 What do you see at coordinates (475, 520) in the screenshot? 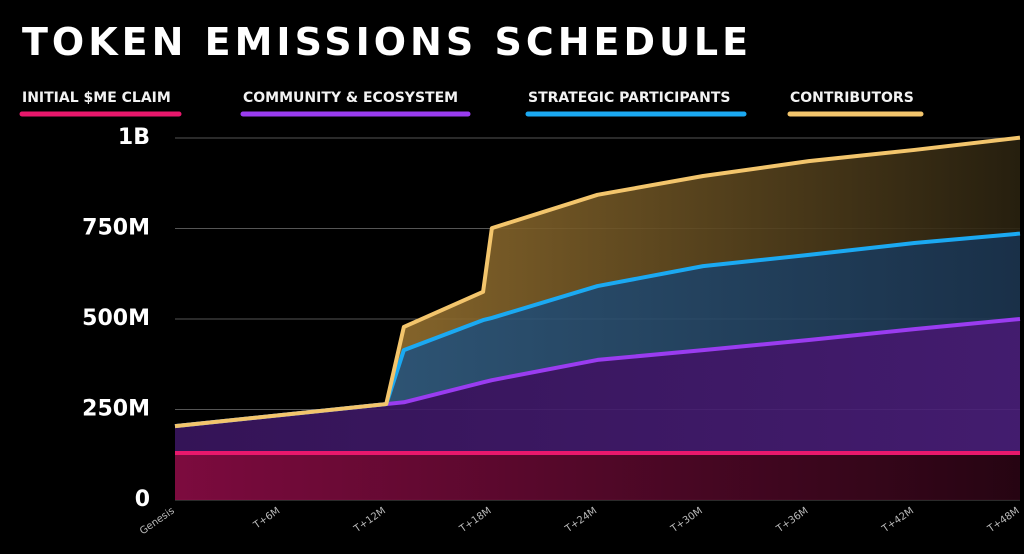
I see `x-tick-label: T+18M` at bounding box center [475, 520].